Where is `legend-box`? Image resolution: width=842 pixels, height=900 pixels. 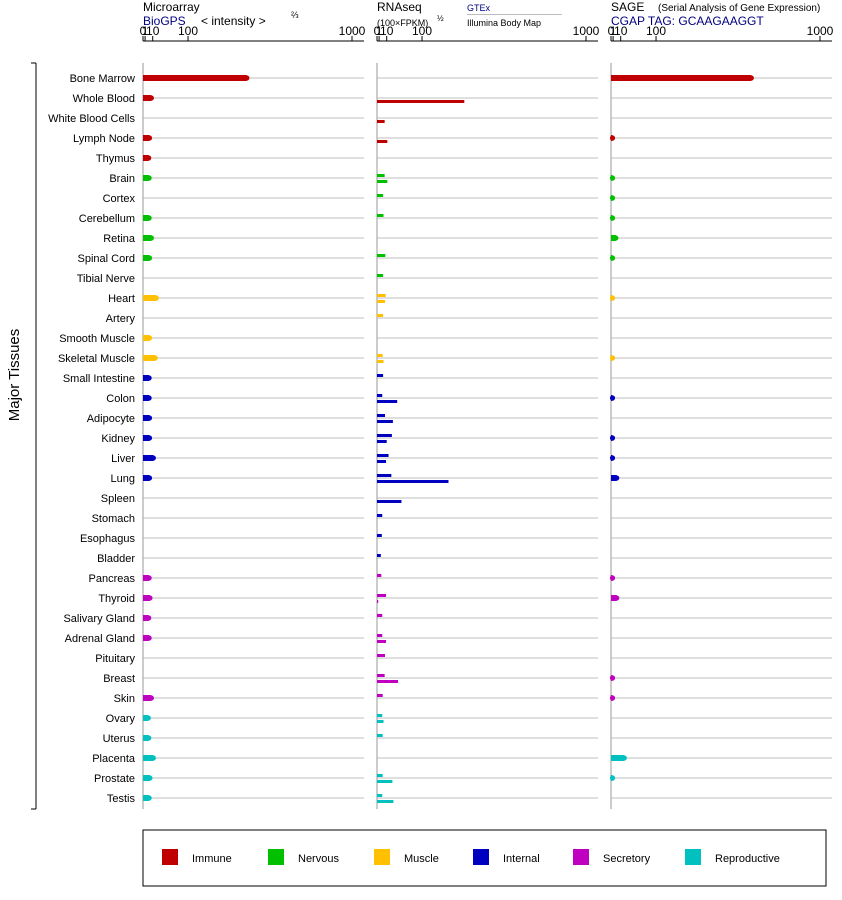 legend-box is located at coordinates (484, 858).